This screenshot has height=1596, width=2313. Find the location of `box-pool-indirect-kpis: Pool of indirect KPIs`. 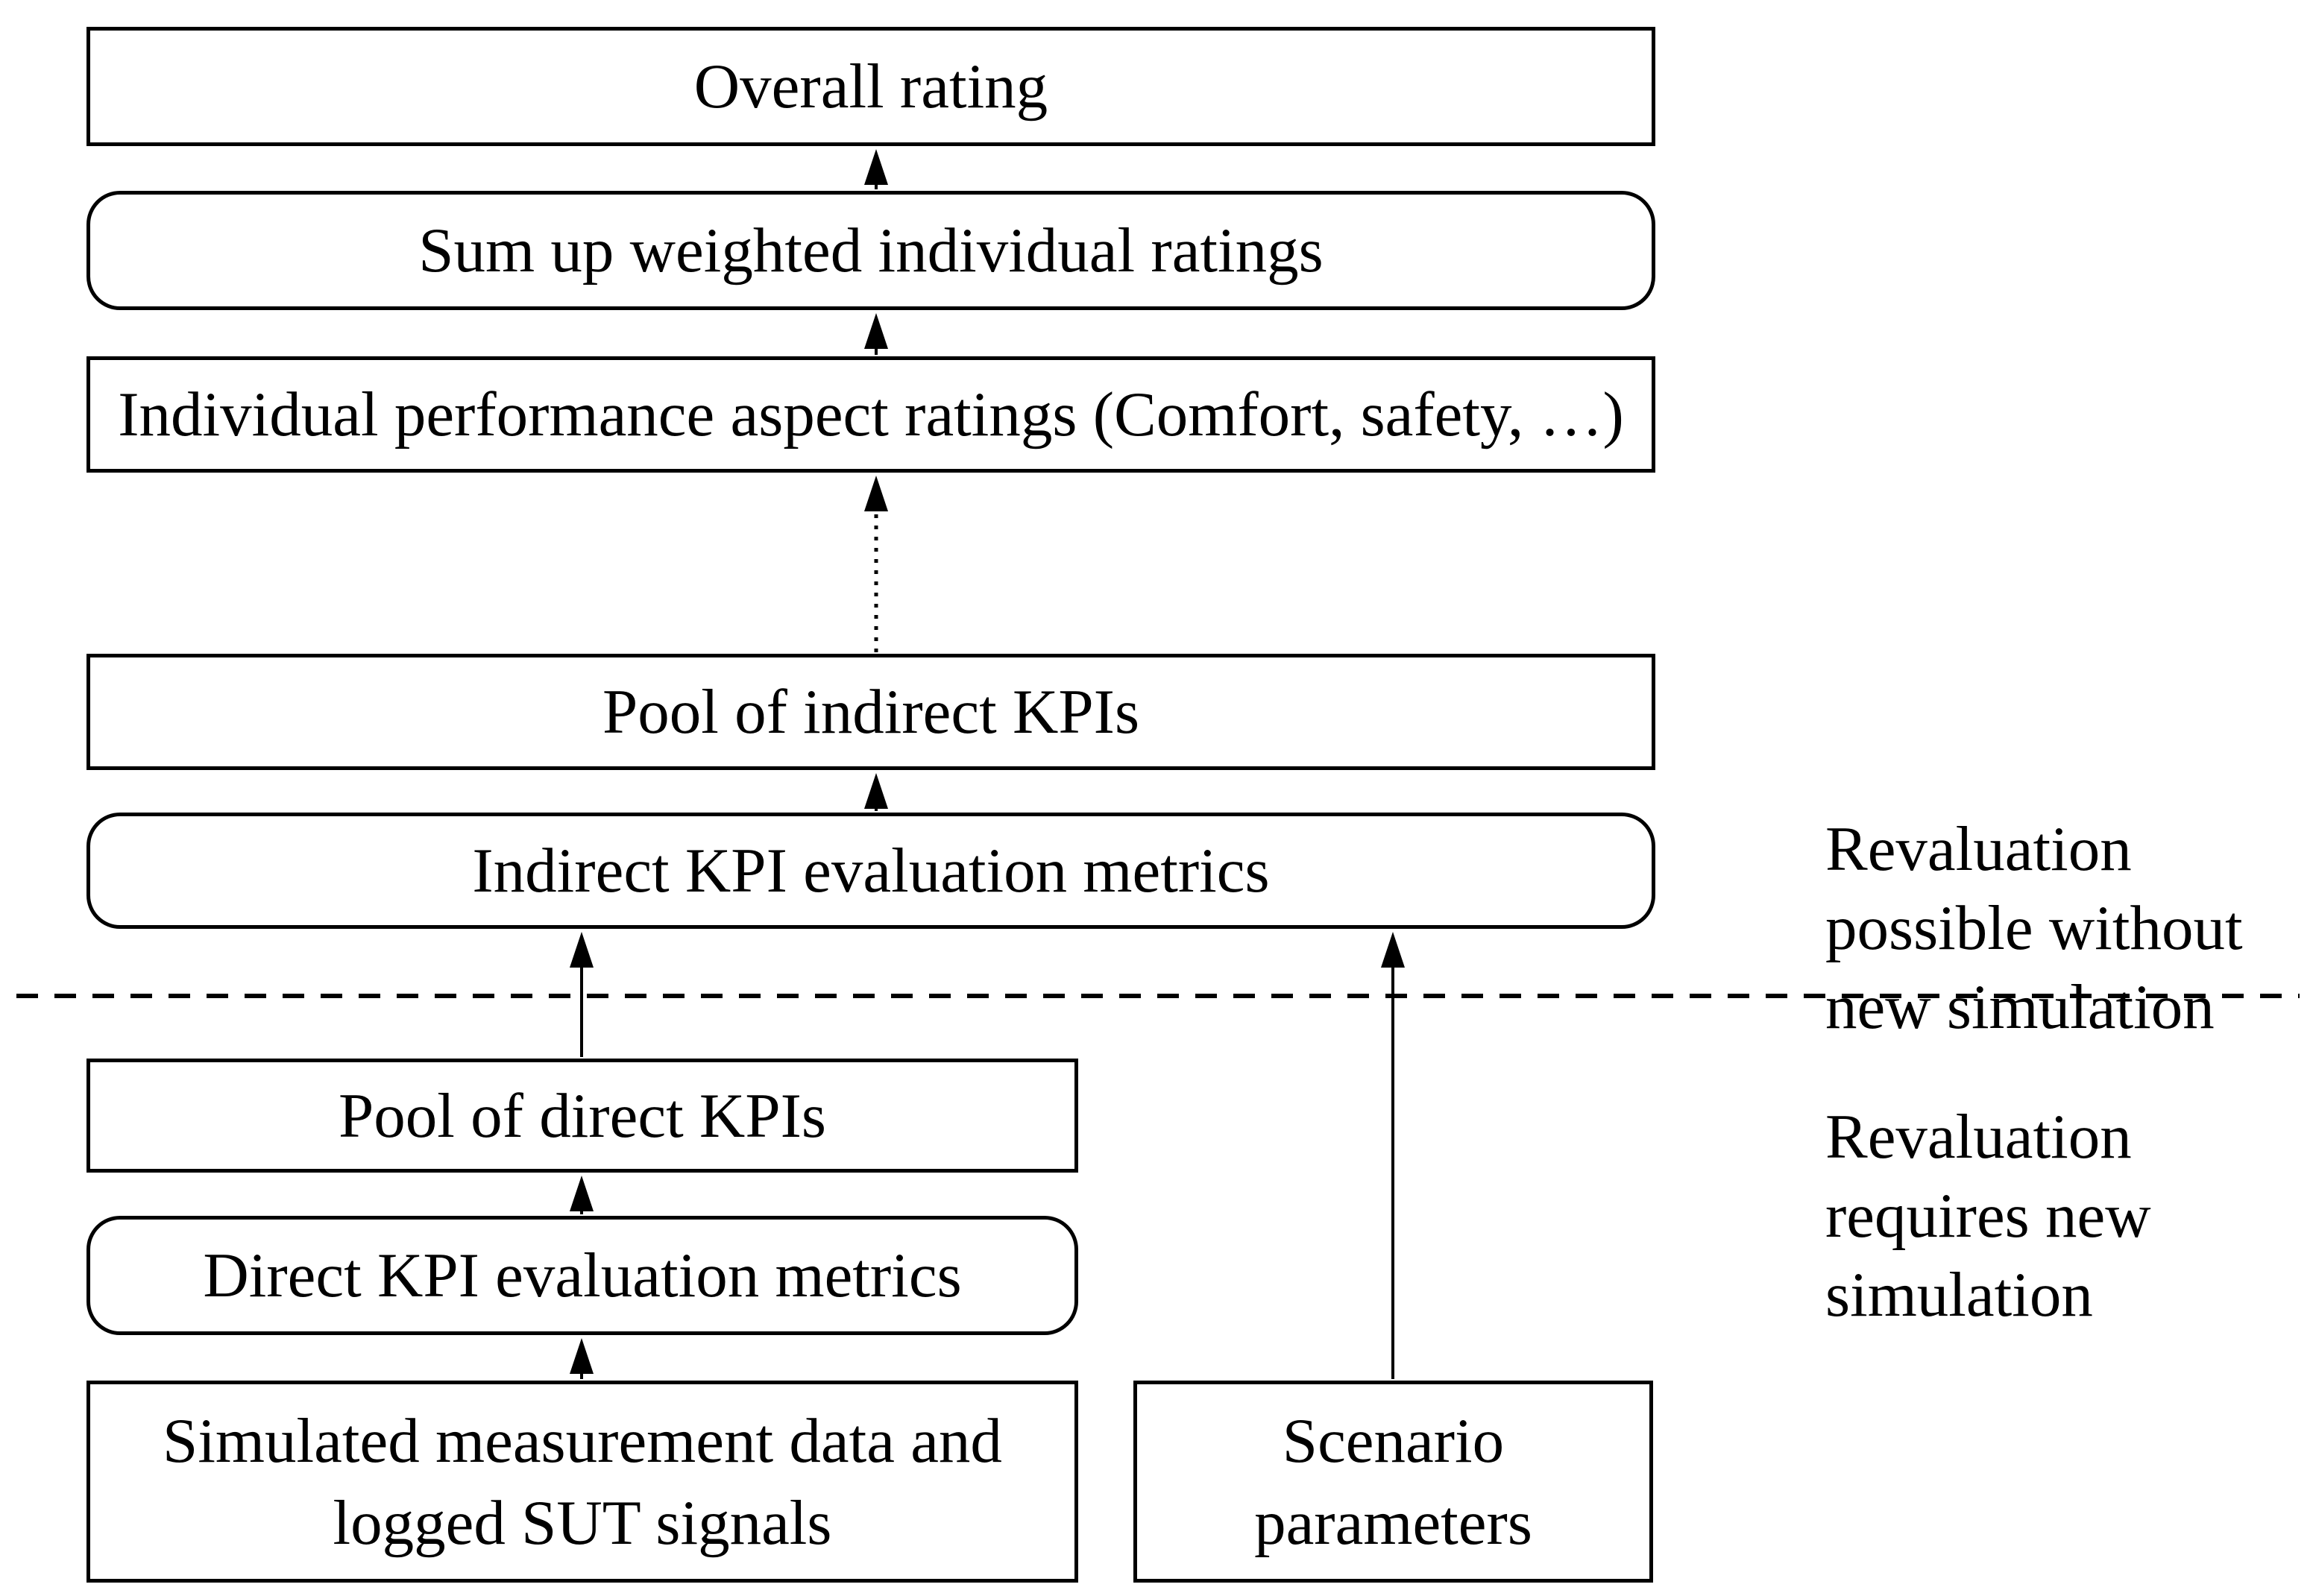

box-pool-indirect-kpis: Pool of indirect KPIs is located at coordinates (870, 712).